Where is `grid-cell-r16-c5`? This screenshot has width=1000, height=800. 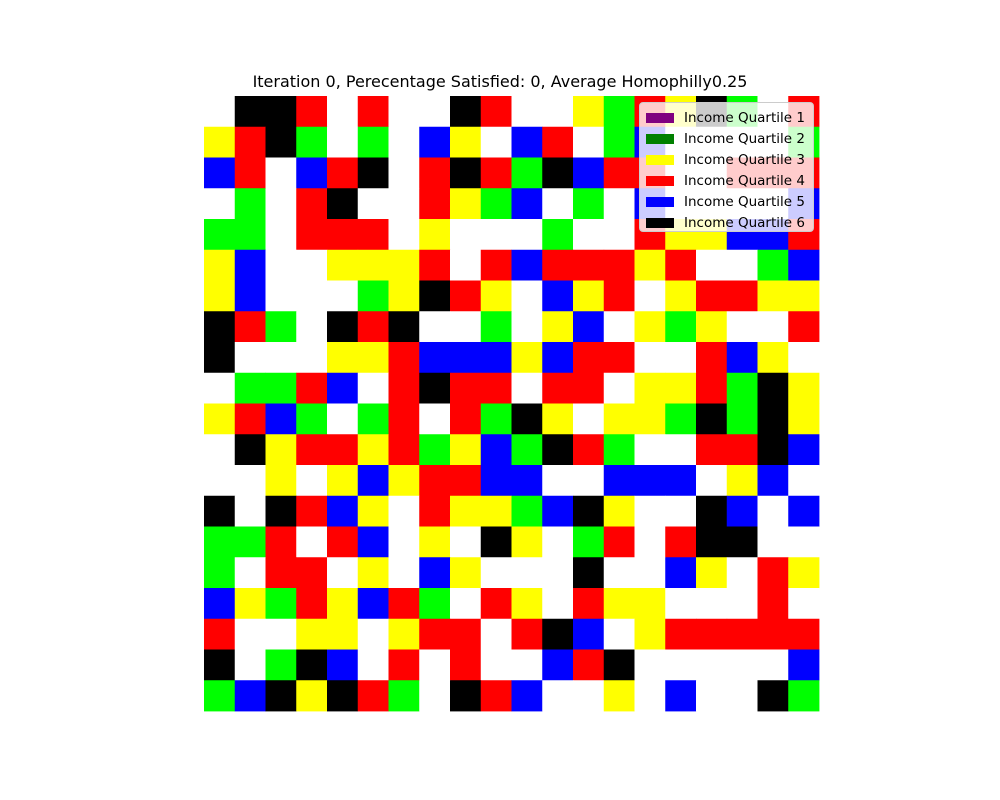
grid-cell-r16-c5 is located at coordinates (373, 604).